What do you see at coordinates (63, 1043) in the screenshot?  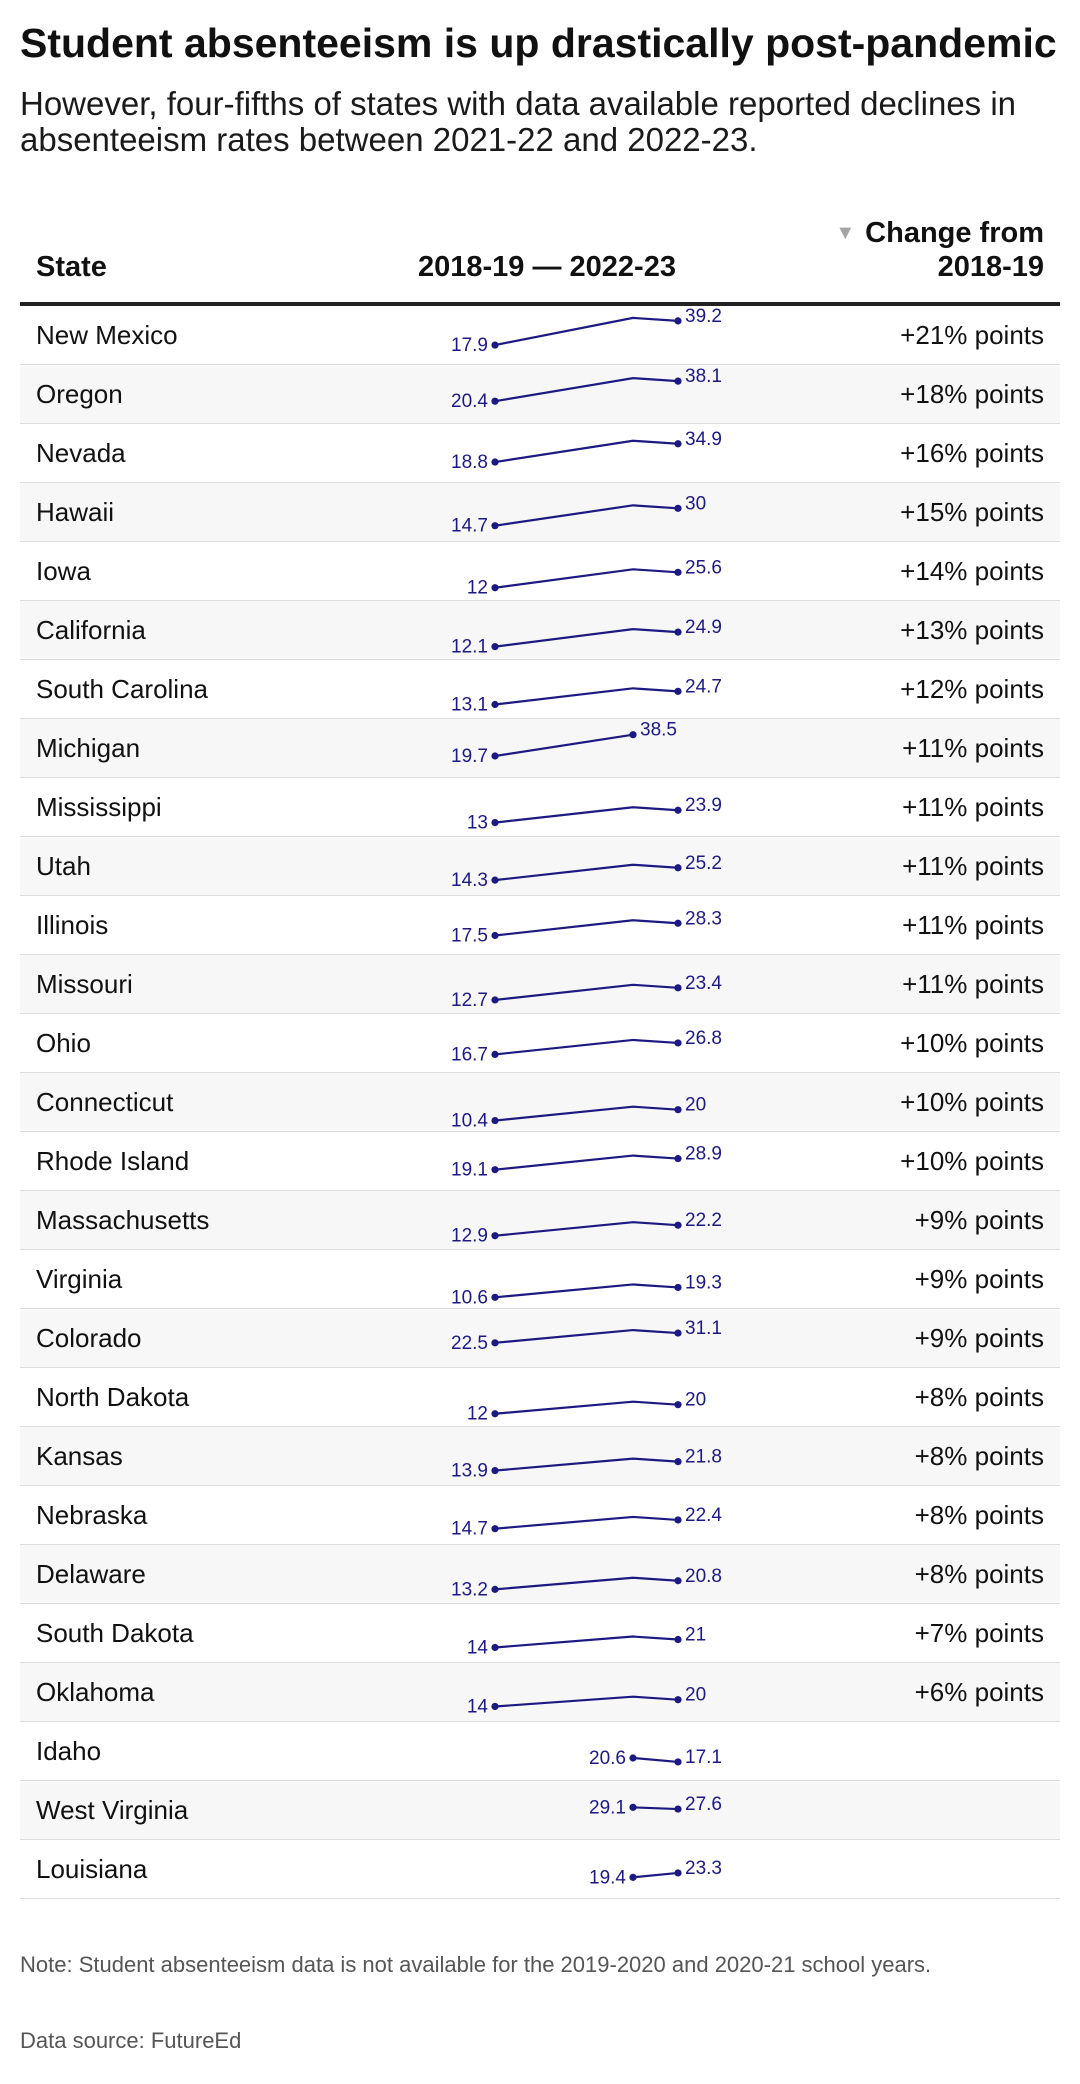 I see `state-name: Ohio` at bounding box center [63, 1043].